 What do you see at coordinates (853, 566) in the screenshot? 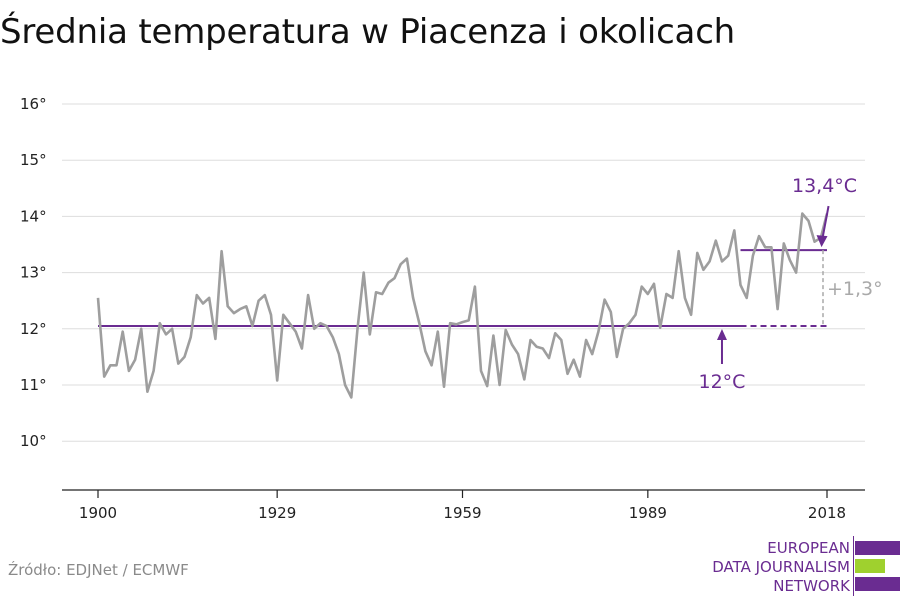
I see `logo-divider` at bounding box center [853, 566].